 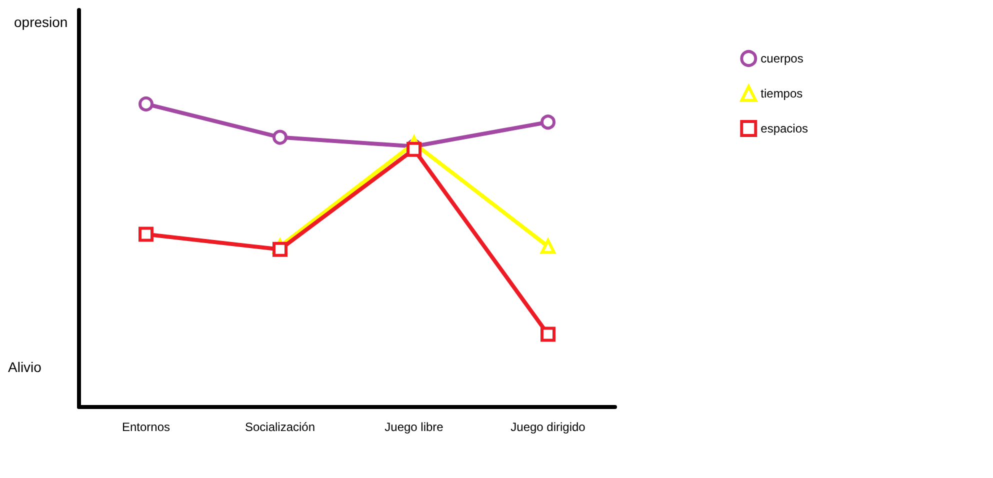 What do you see at coordinates (781, 93) in the screenshot?
I see `legend-label: tiempos` at bounding box center [781, 93].